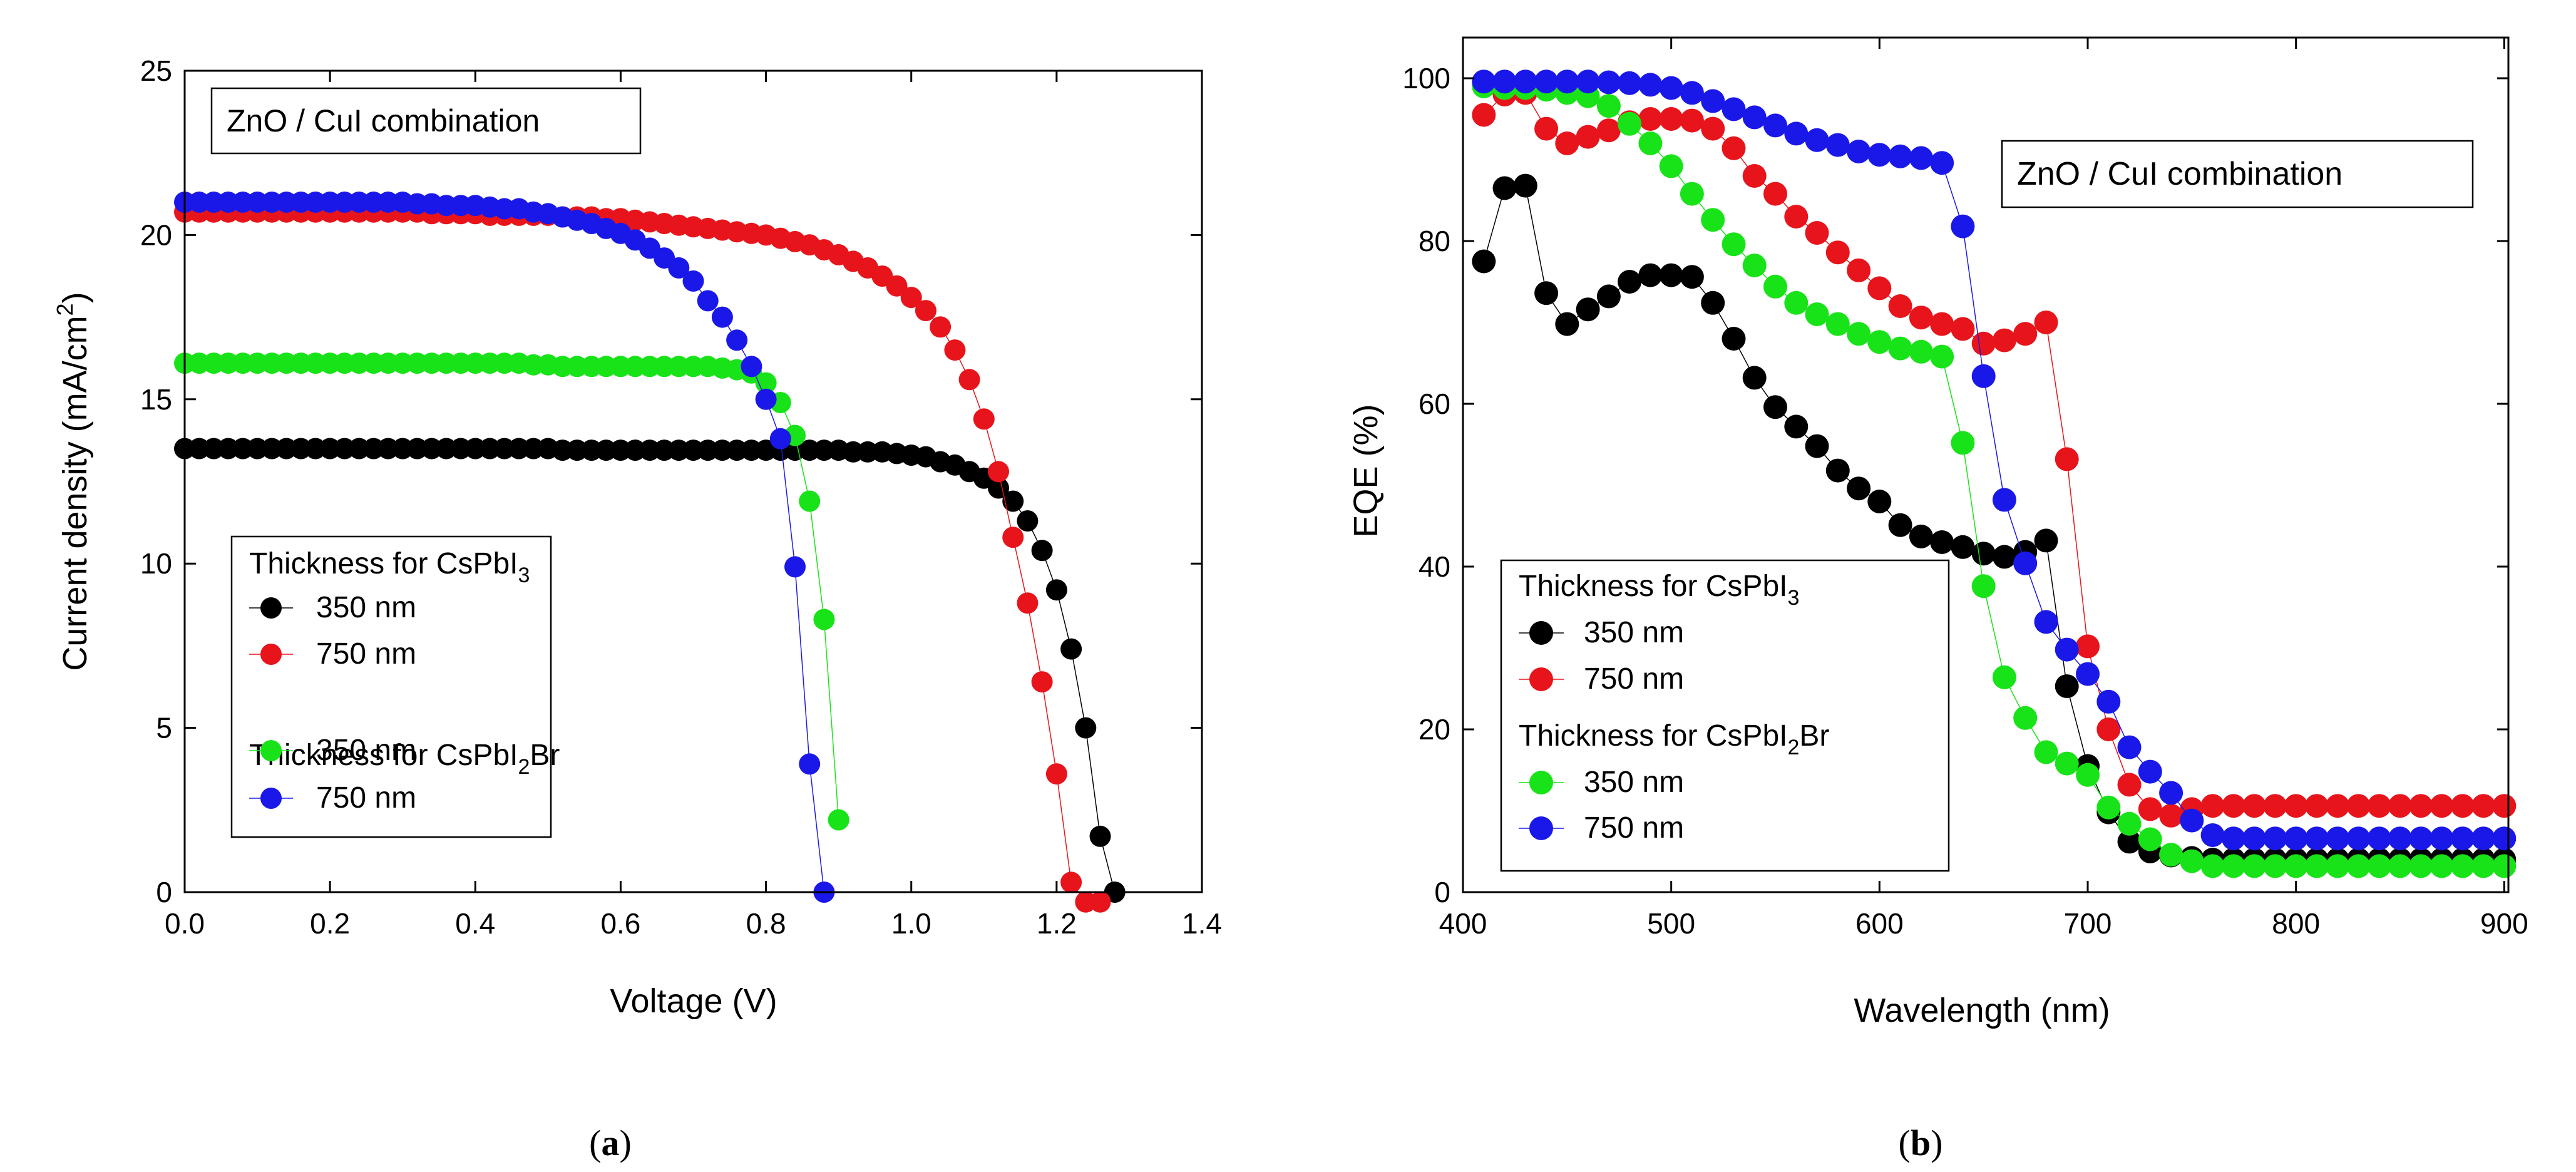 The image size is (2576, 1172). Describe the element at coordinates (595, 1143) in the screenshot. I see `panel-a-label-open: (` at that location.